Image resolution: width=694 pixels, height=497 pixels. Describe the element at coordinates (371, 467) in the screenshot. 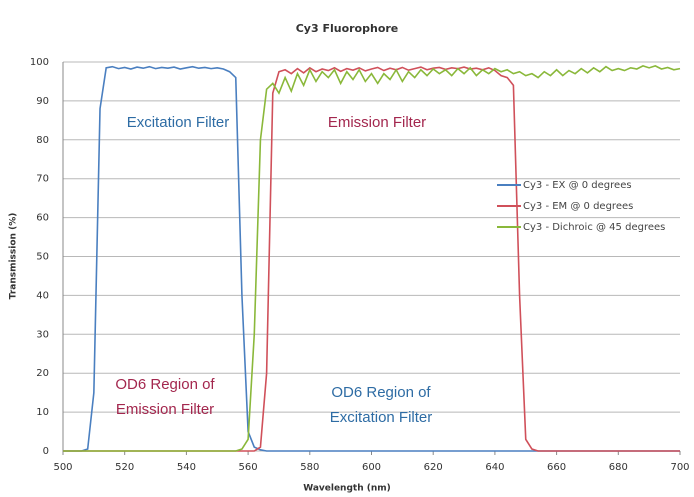

I see `x-tick-label: 600` at that location.